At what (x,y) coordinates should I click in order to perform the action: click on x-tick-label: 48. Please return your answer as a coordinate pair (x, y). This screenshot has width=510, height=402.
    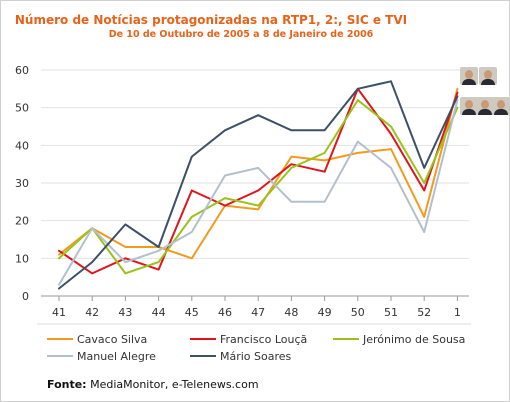
    Looking at the image, I should click on (291, 312).